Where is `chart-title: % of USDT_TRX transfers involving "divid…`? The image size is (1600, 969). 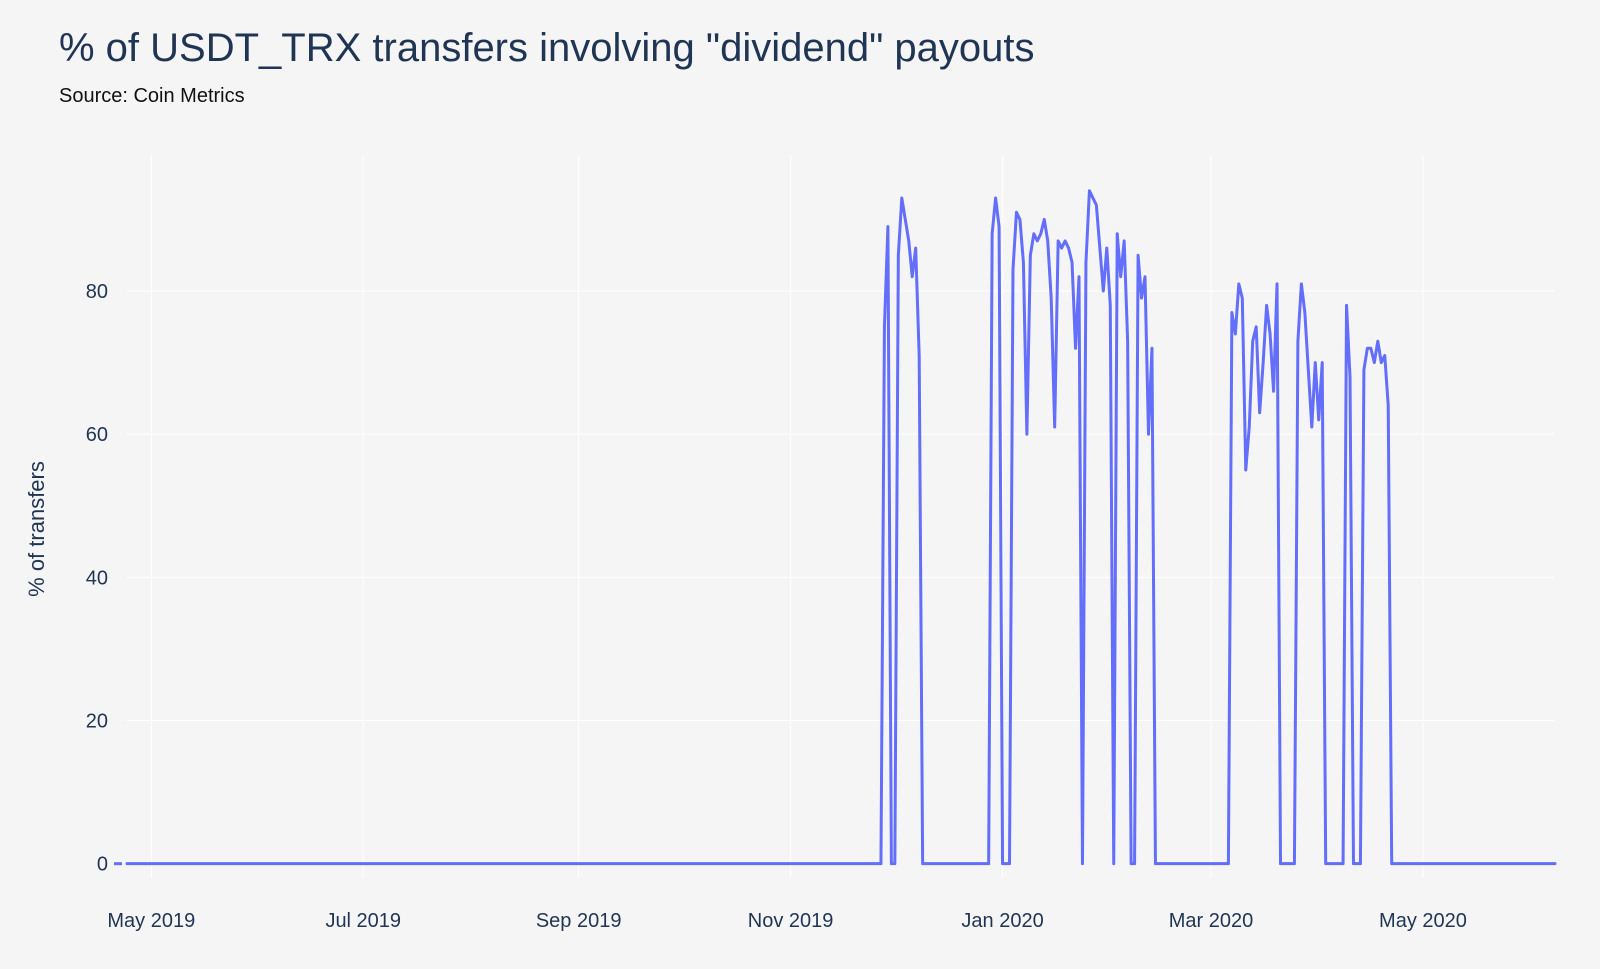
chart-title: % of USDT_TRX transfers involving "divid… is located at coordinates (547, 48).